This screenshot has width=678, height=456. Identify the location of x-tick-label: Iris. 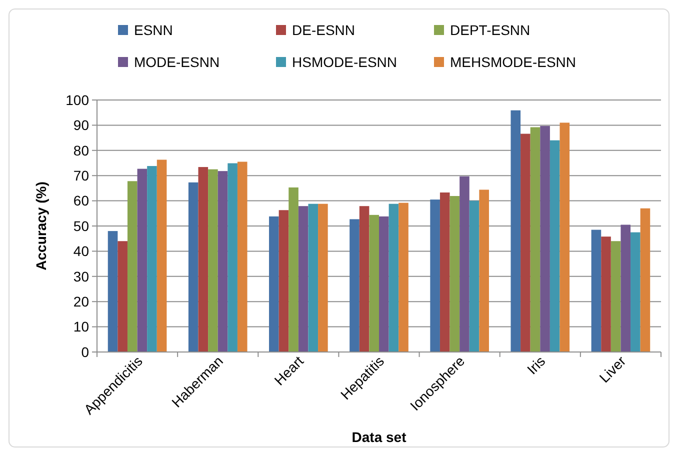
(536, 365).